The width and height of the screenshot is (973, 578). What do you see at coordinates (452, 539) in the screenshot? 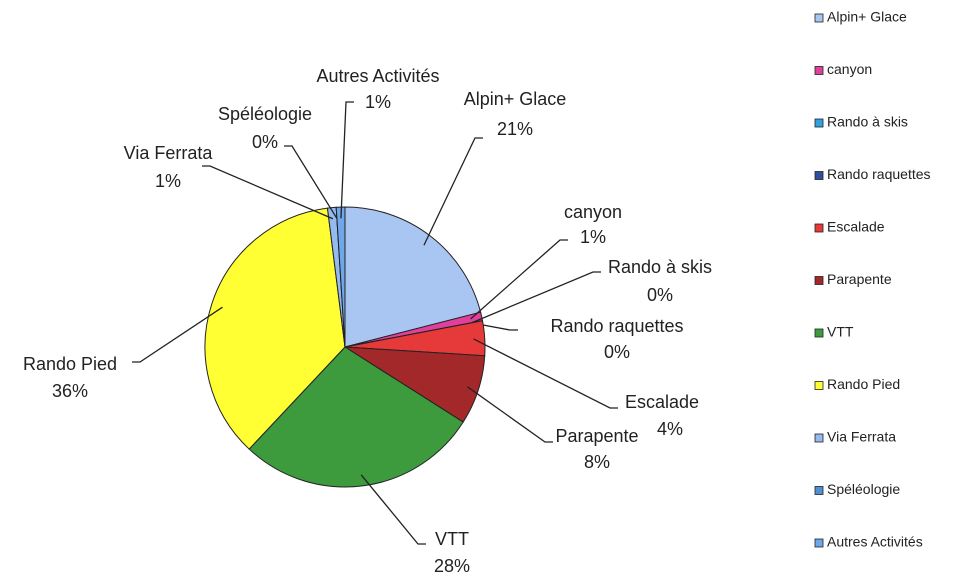
I see `slice-label: VTT` at bounding box center [452, 539].